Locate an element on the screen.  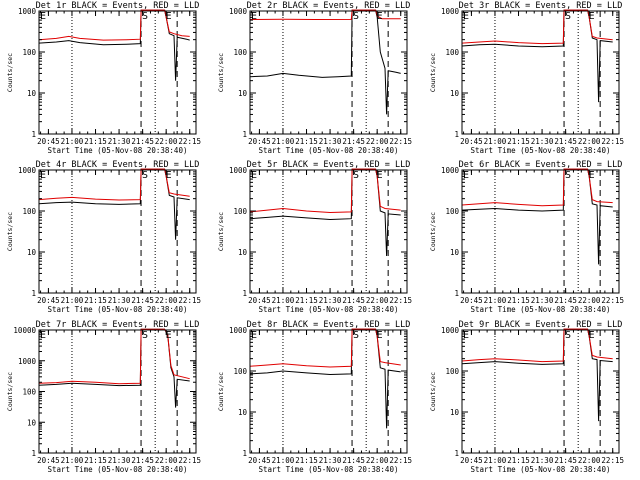
panel-title: Det 2r BLACK = Events, RED = LLD is located at coordinates (329, 6).